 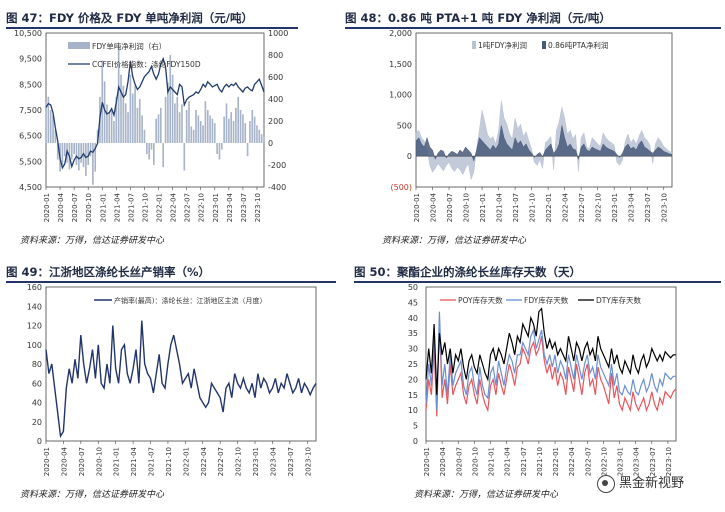 I want to click on x-tick-label: 2022-04, so click(x=566, y=207).